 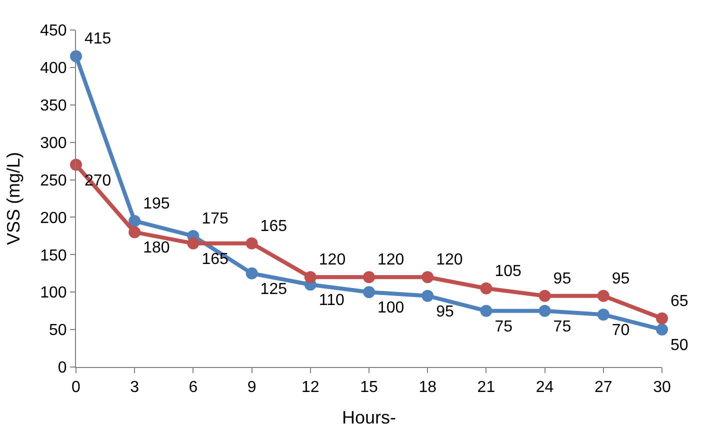 I want to click on y-tick-label: 100, so click(x=53, y=293).